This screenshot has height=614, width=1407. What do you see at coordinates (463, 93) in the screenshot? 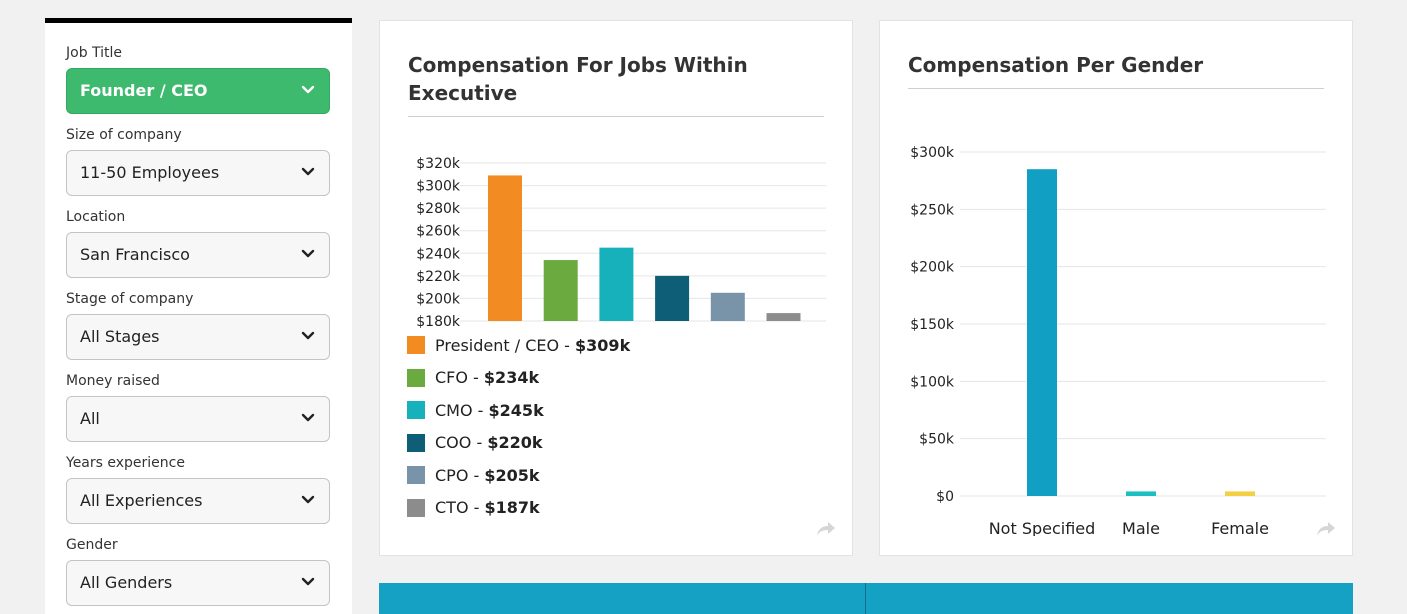
I see `jobs-card-title-line2: Executive` at bounding box center [463, 93].